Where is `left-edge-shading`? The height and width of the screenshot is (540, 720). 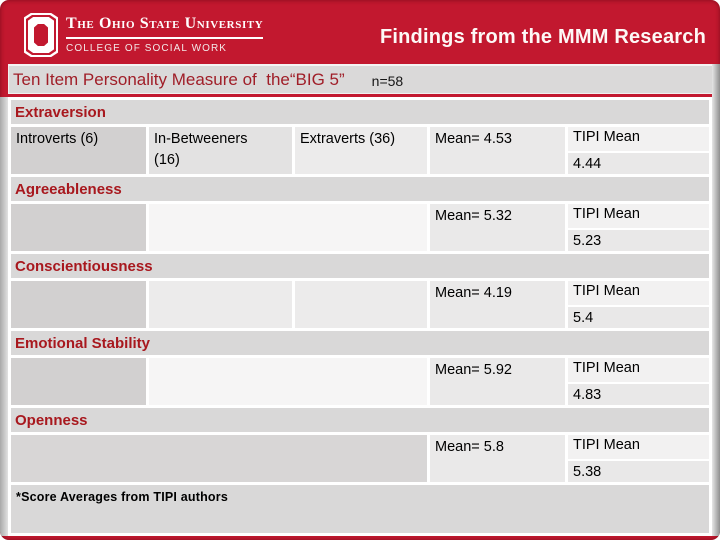 left-edge-shading is located at coordinates (4, 316).